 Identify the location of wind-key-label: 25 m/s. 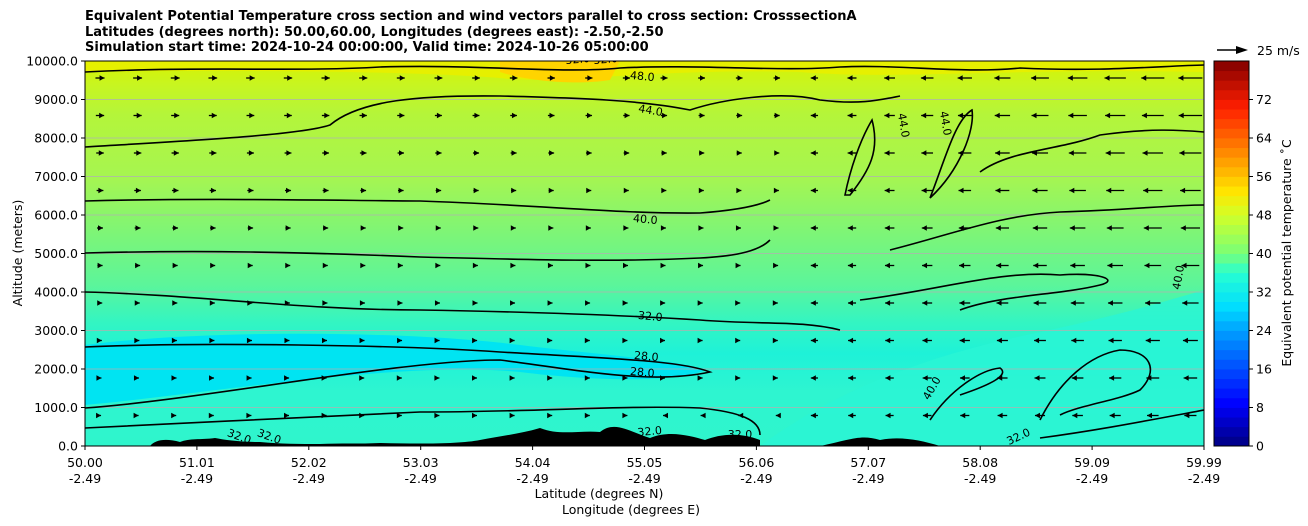
(1278, 50).